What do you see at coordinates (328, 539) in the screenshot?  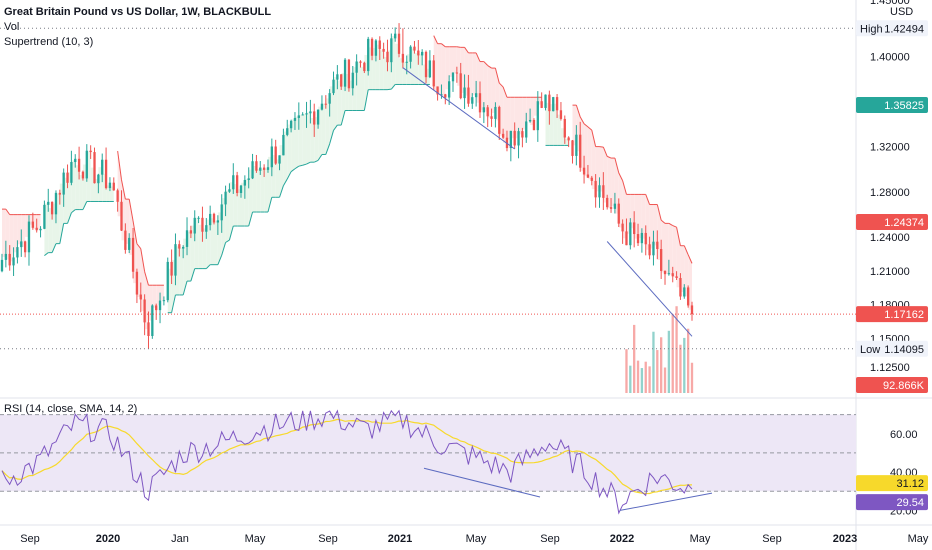 I see `time-tick-label: Sep` at bounding box center [328, 539].